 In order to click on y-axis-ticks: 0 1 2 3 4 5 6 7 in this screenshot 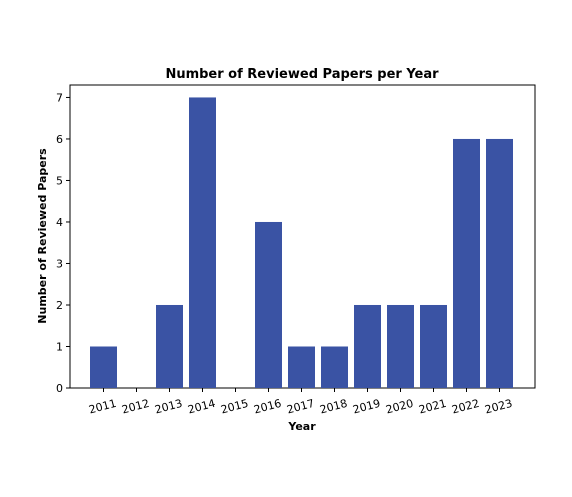, I will do `click(63, 243)`.